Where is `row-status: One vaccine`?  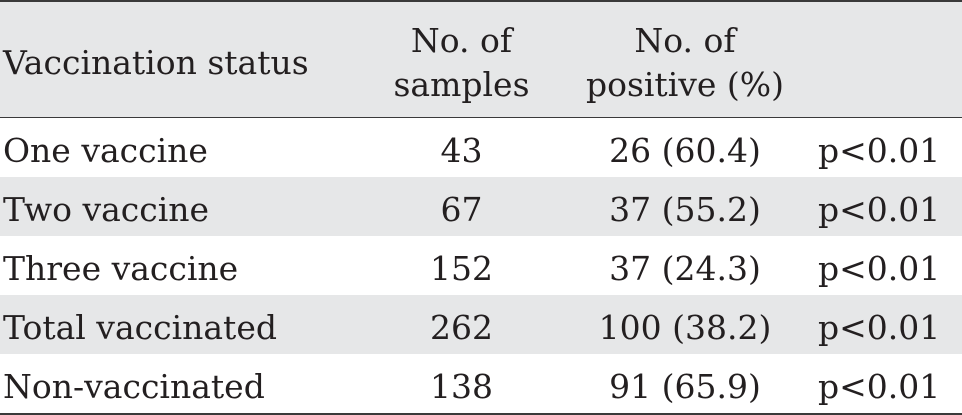
row-status: One vaccine is located at coordinates (105, 150).